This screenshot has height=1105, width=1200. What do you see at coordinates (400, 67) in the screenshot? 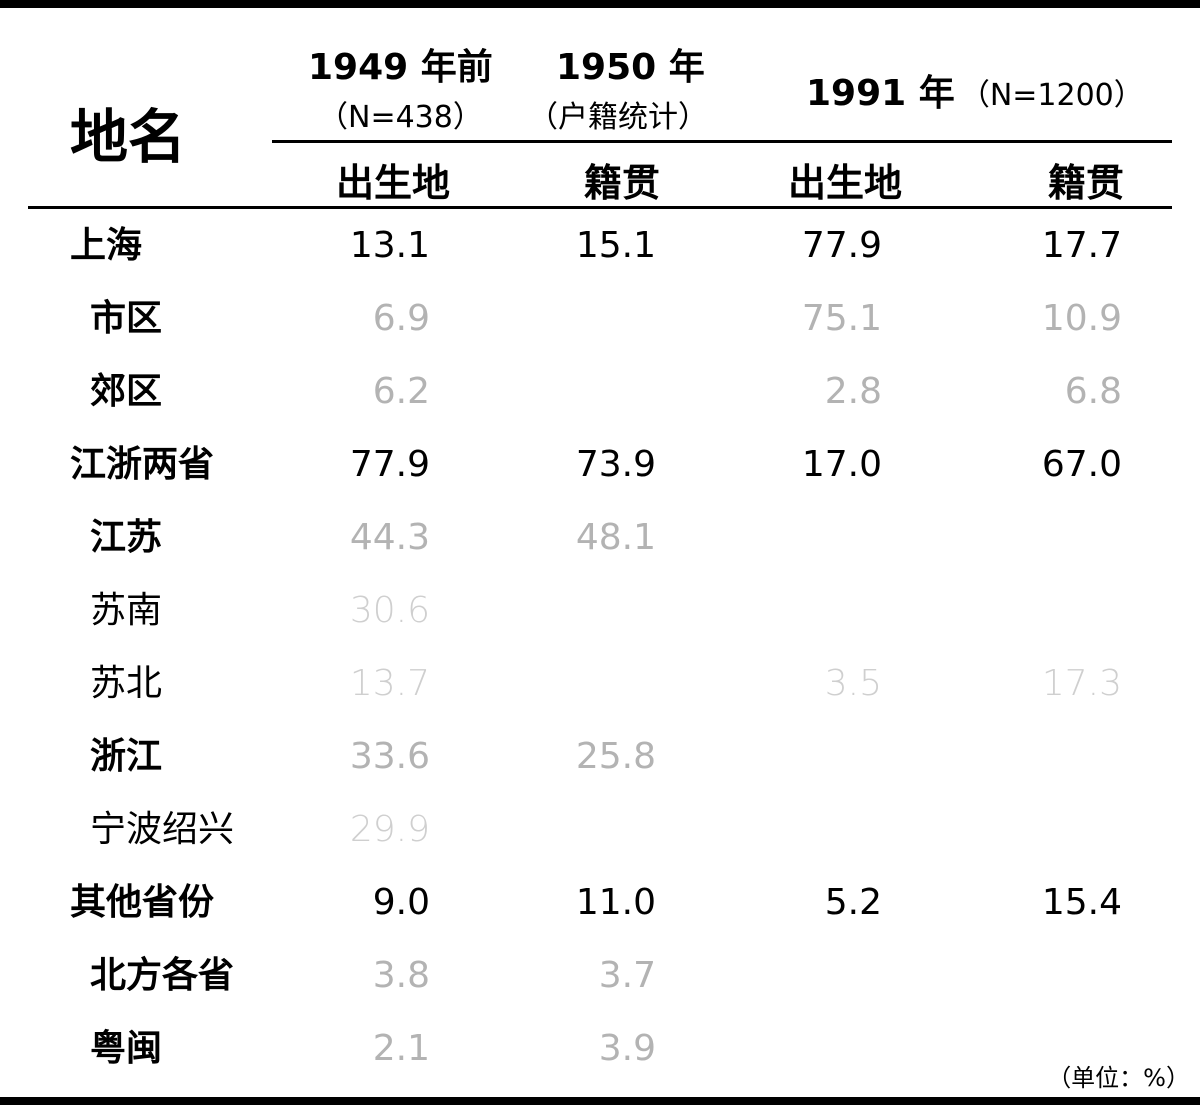
I see `header-1949-main: 1949 年前` at bounding box center [400, 67].